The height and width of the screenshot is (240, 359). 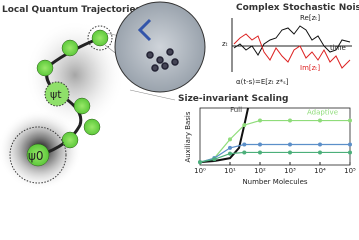 I want to click on plot-frame, so click(x=275, y=136).